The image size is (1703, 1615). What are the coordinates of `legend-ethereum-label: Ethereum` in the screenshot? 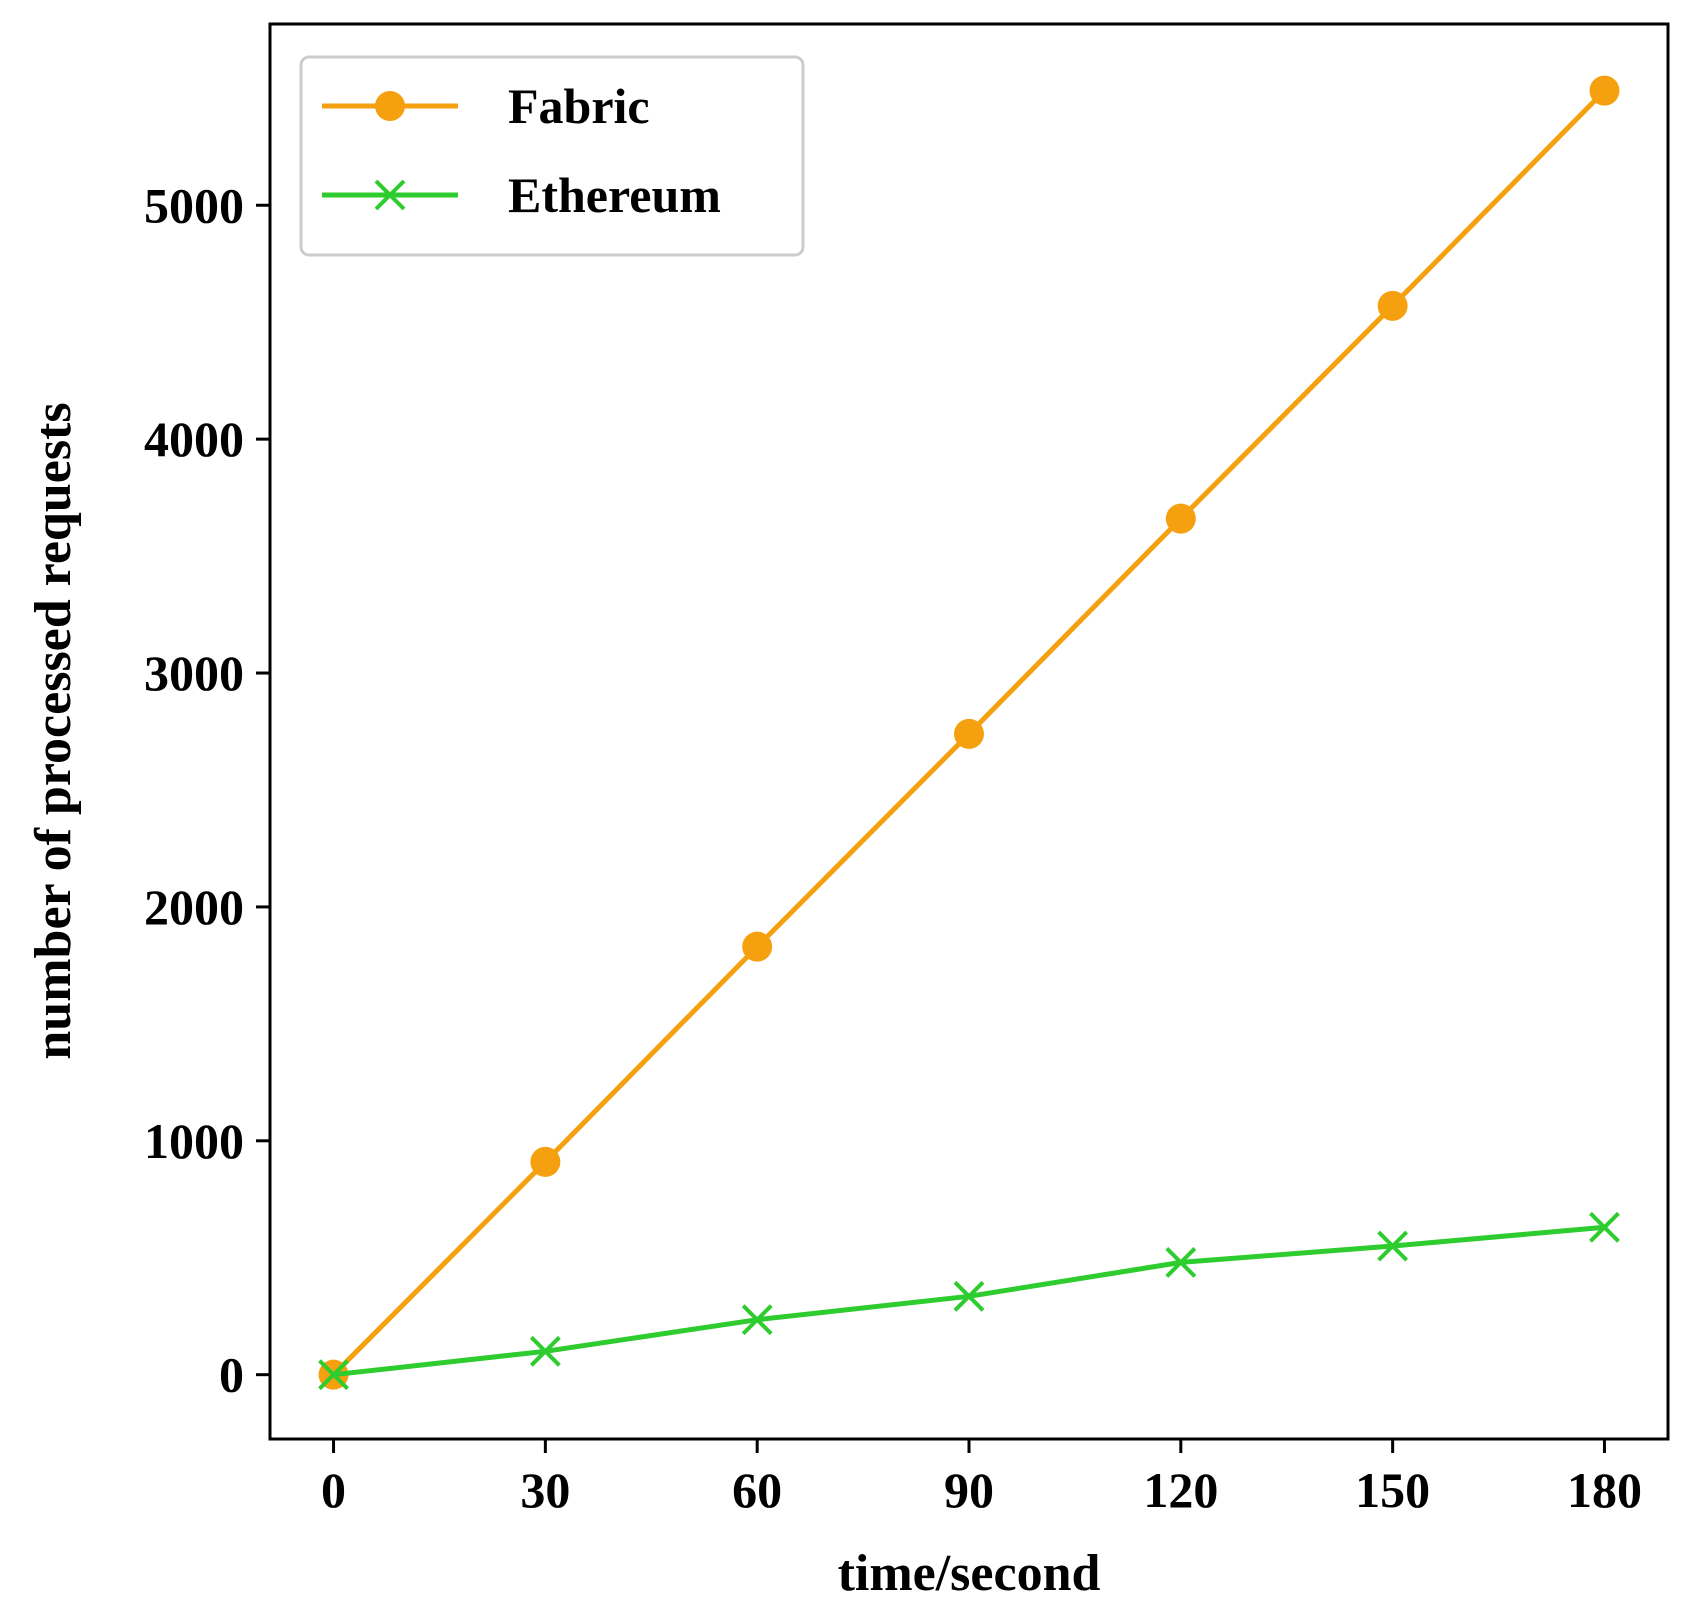 It's located at (614, 195).